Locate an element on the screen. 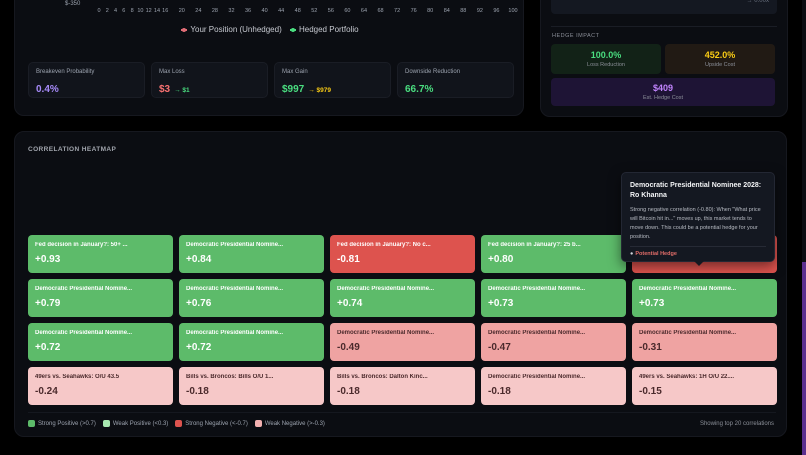 Image resolution: width=806 pixels, height=455 pixels. x-tick-label: 64 is located at coordinates (364, 11).